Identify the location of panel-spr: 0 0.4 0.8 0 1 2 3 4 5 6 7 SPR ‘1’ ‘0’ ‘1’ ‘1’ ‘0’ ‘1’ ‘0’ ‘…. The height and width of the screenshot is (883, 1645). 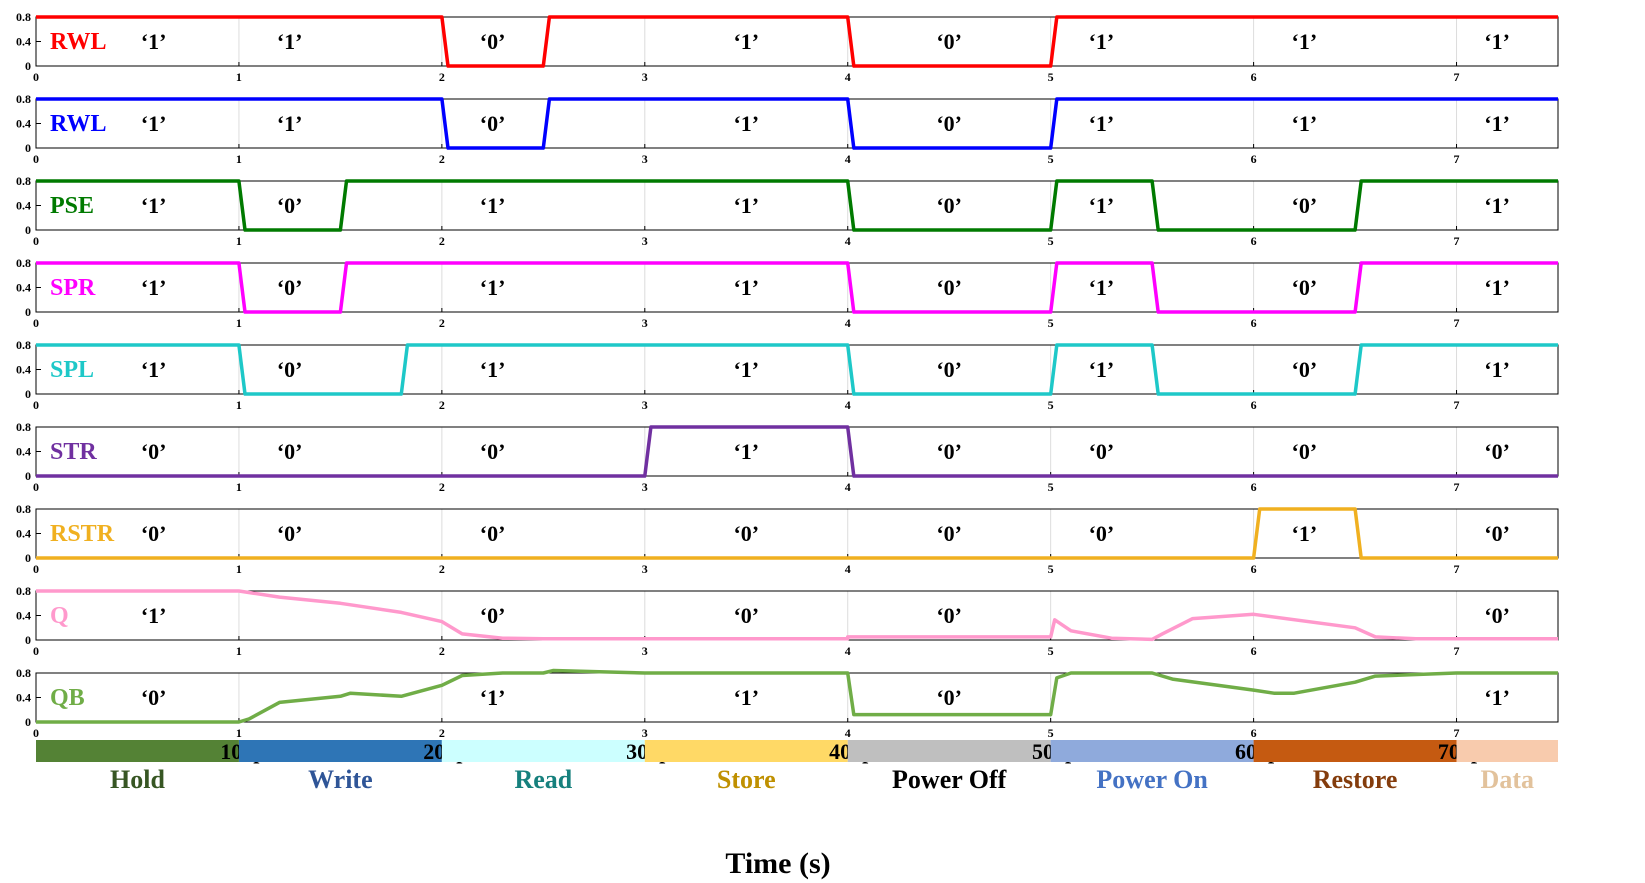
(787, 293).